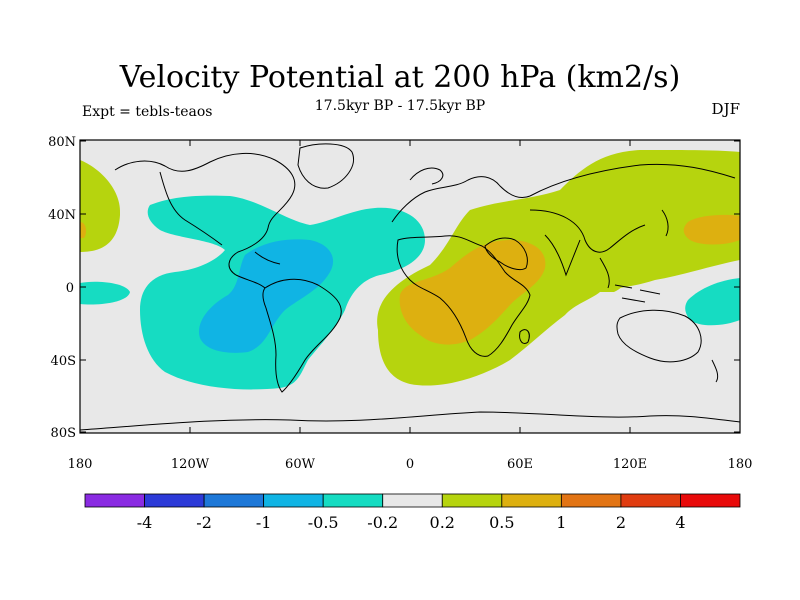 The height and width of the screenshot is (600, 800). Describe the element at coordinates (412, 512) in the screenshot. I see `colorbar: -4 -2 -1 -0.5 -0.2 0.2 0.5 1 2 4` at that location.